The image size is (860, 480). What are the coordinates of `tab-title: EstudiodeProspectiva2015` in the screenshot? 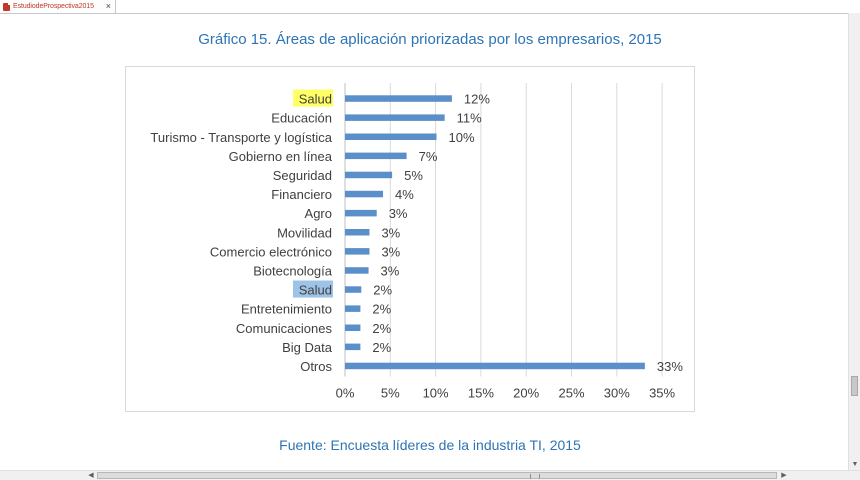 It's located at (53, 6).